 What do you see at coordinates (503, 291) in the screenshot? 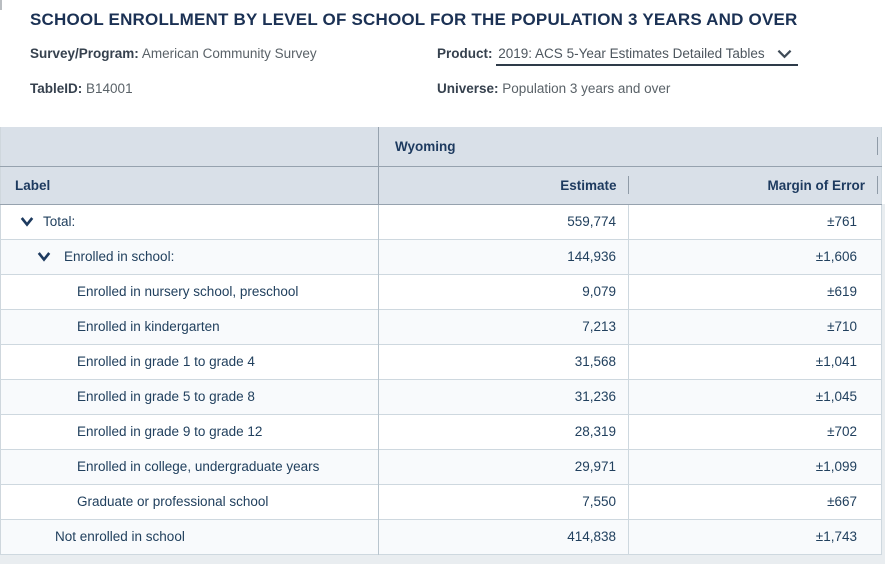
I see `estimate-cell: 9,079` at bounding box center [503, 291].